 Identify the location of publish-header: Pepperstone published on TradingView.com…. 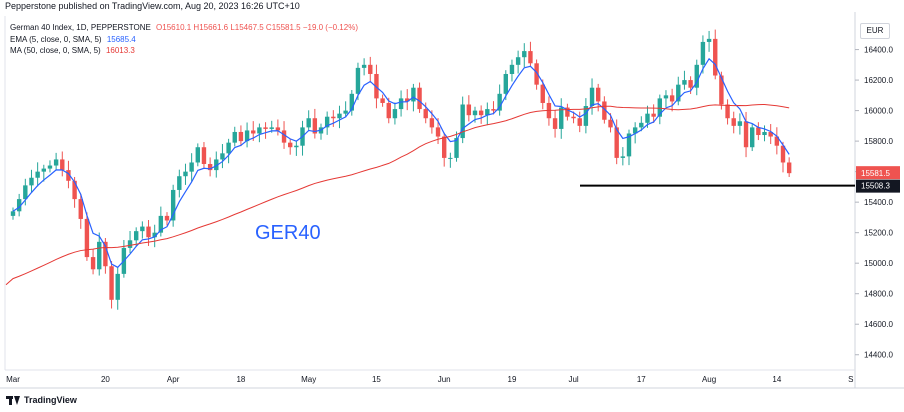
(152, 6).